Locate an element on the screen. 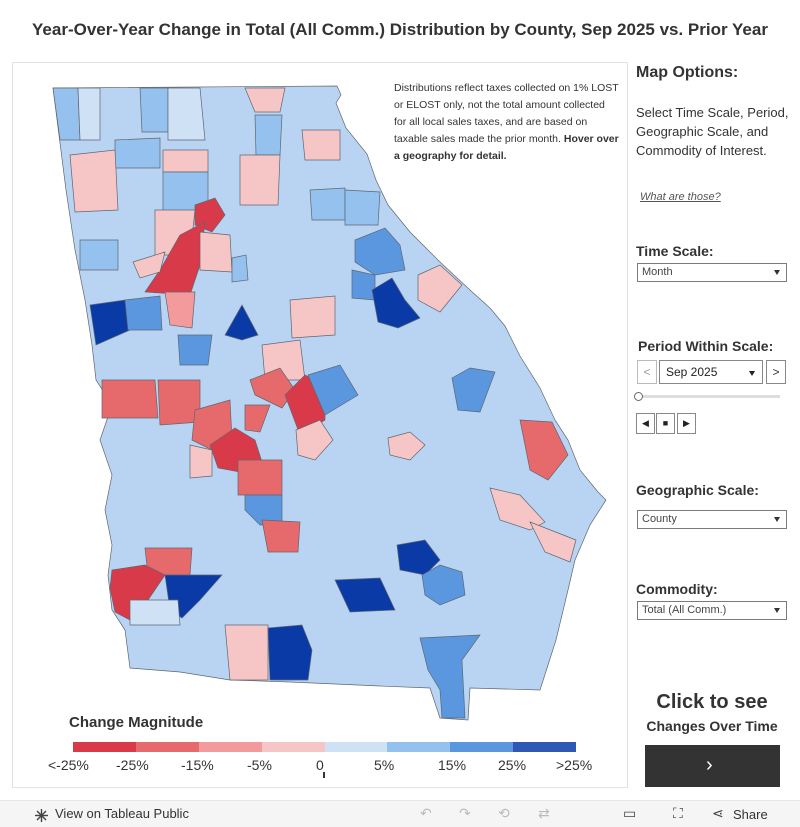  period-control: < Sep 2025 > is located at coordinates (712, 372).